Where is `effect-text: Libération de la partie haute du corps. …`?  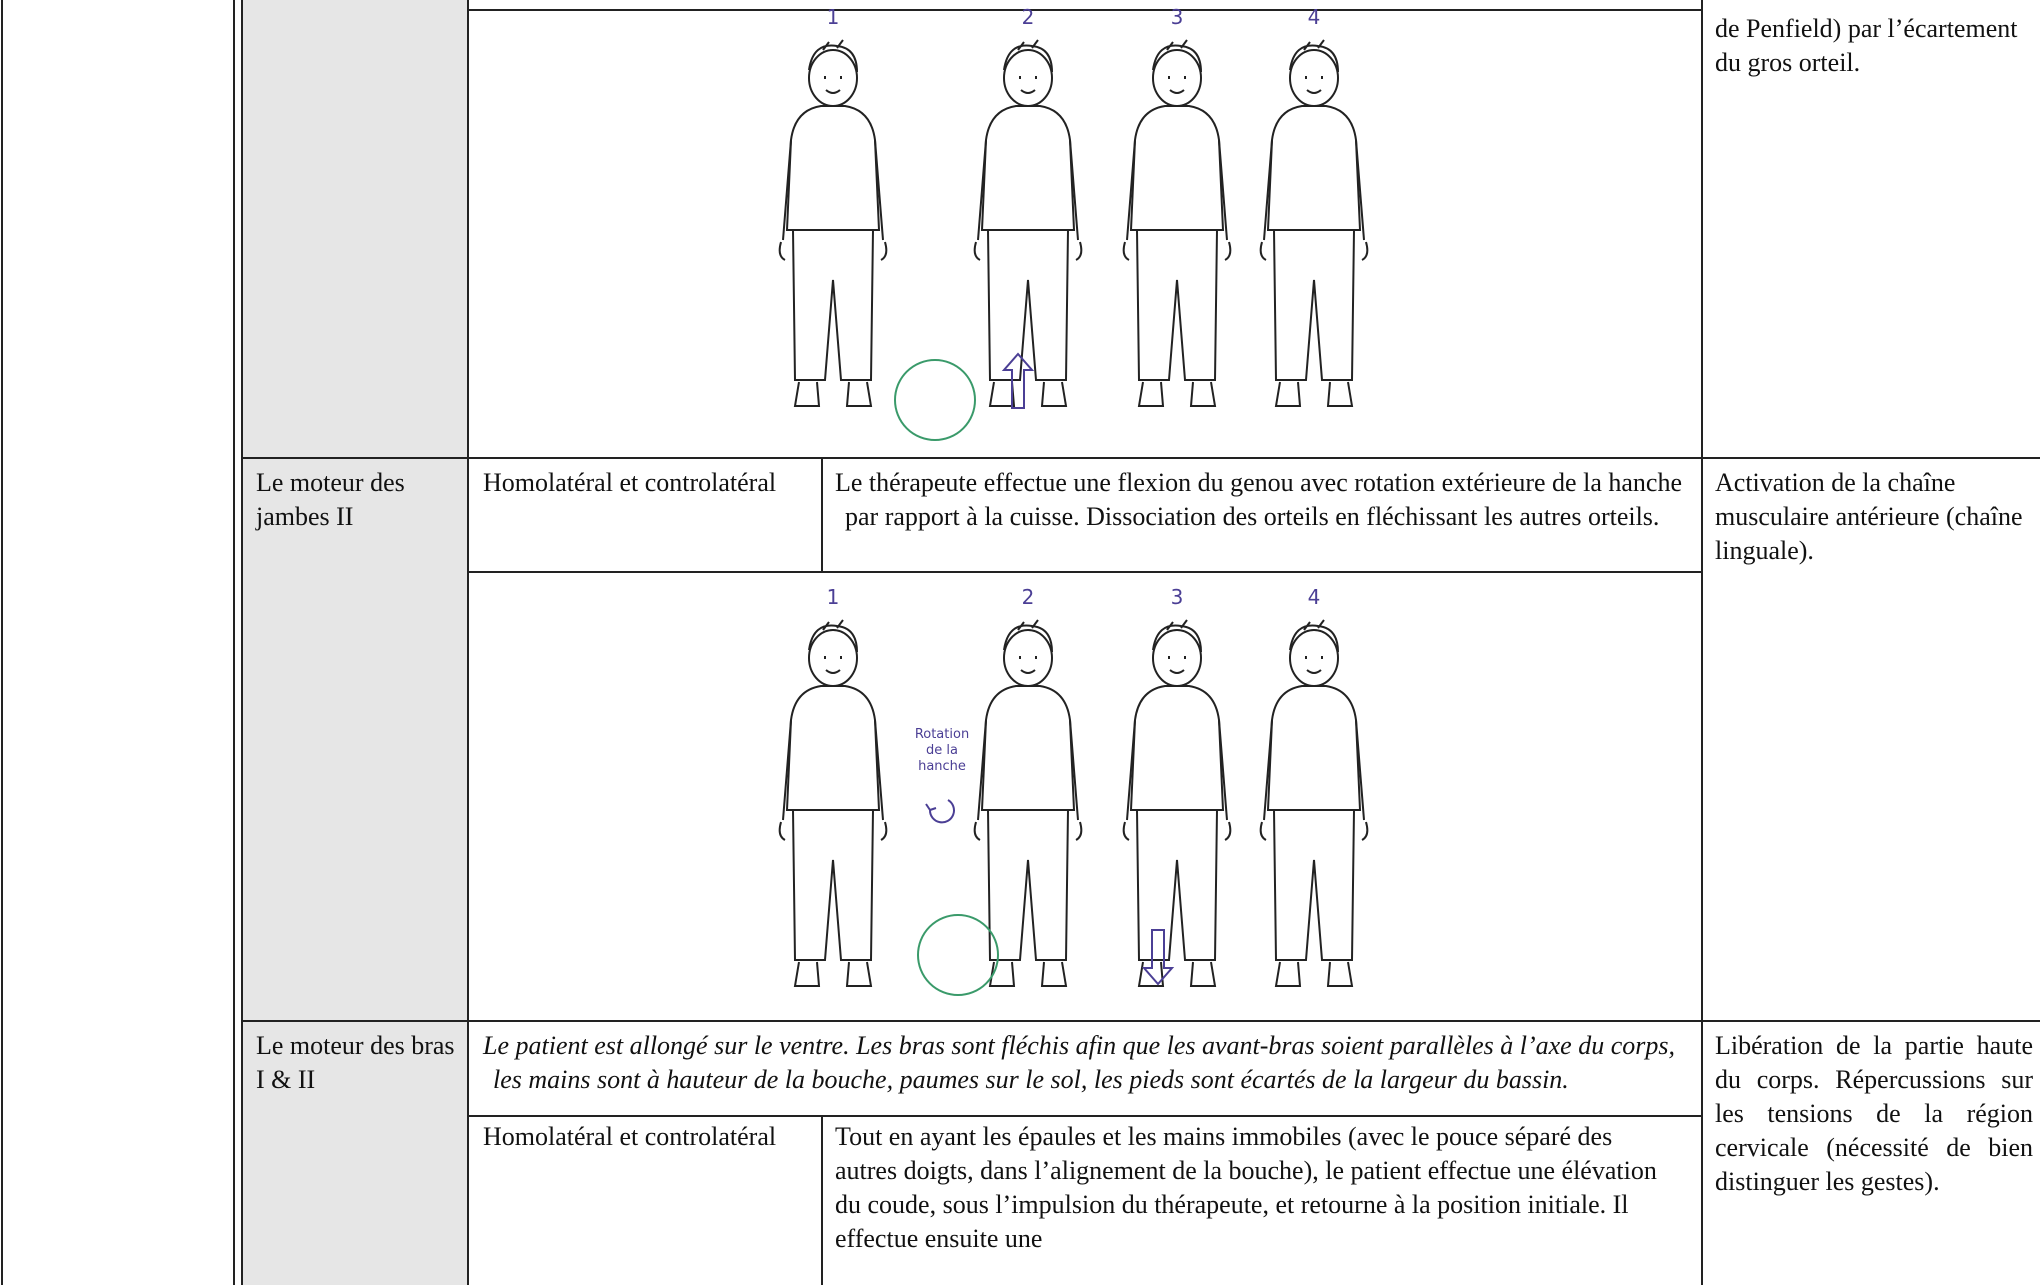
effect-text: Libération de la partie haute du corps. … is located at coordinates (1874, 1113).